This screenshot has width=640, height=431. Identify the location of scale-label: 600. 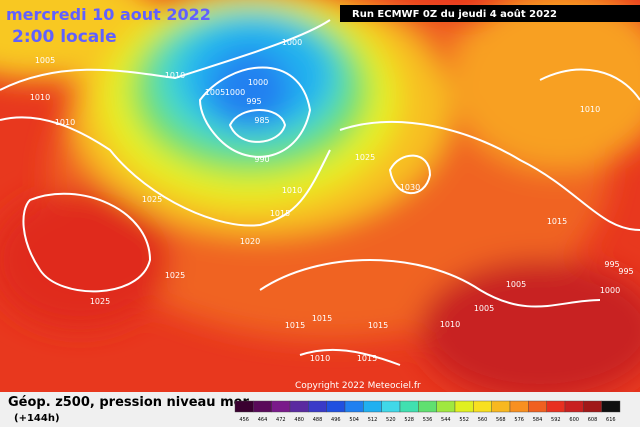
(574, 420).